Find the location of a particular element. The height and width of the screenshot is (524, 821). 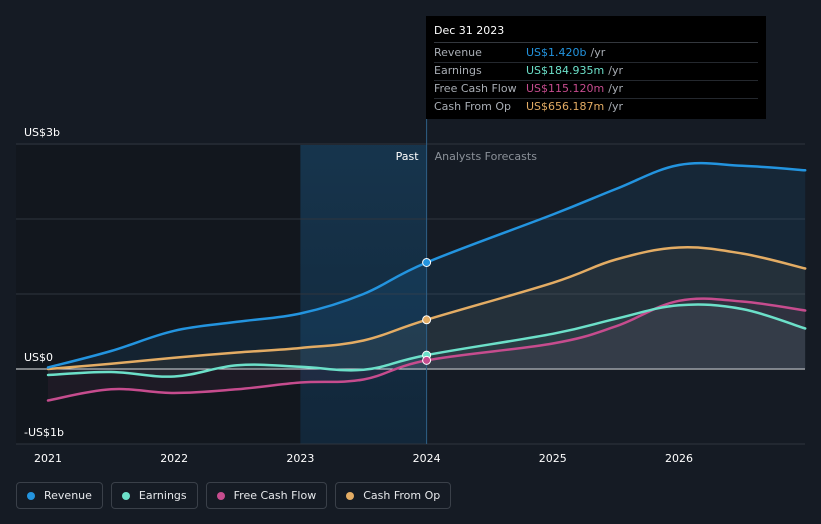

x-tick-label: 2023 is located at coordinates (300, 458).